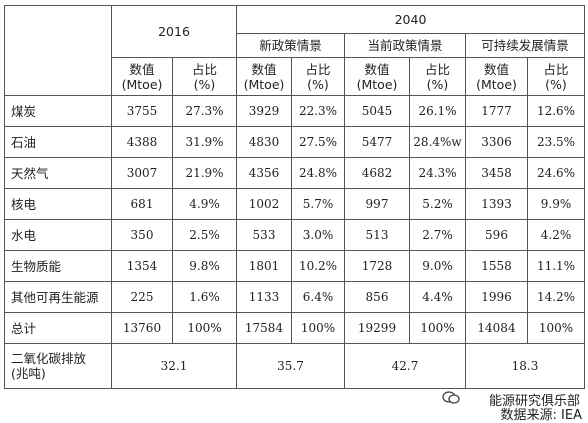 The width and height of the screenshot is (588, 423). What do you see at coordinates (24, 328) in the screenshot?
I see `row-label-text: 总计` at bounding box center [24, 328].